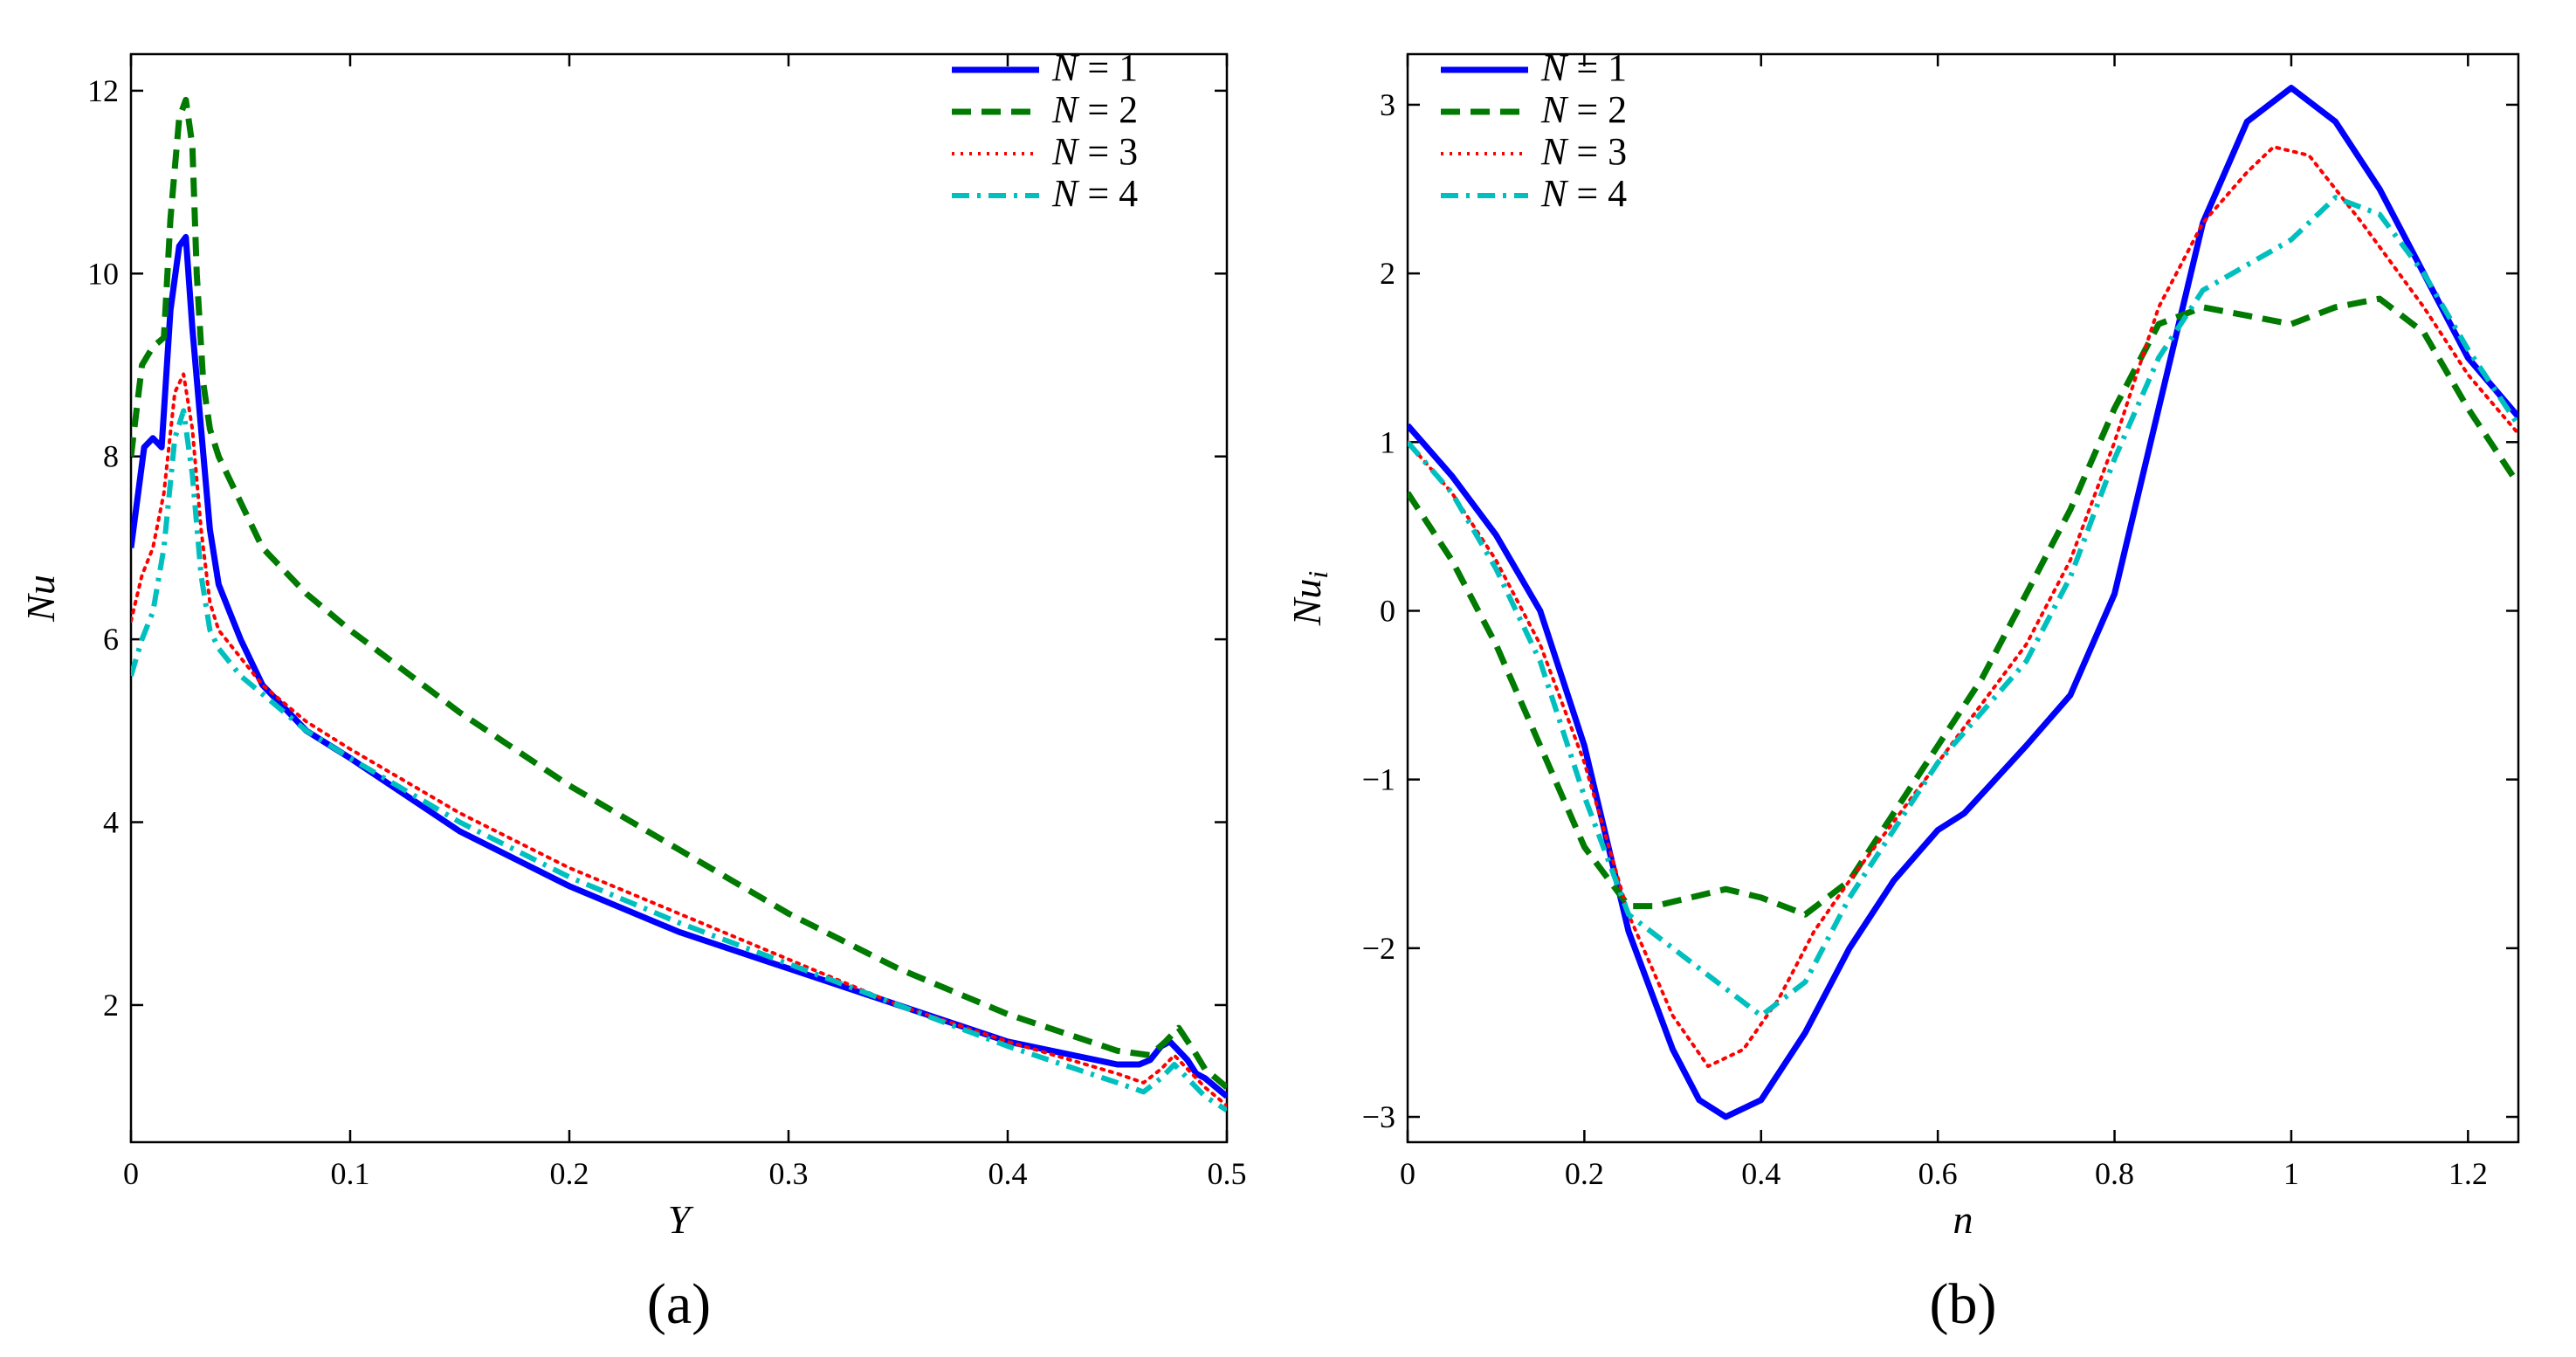 The width and height of the screenshot is (2576, 1357). I want to click on x-tick-label: 0.6, so click(1938, 1173).